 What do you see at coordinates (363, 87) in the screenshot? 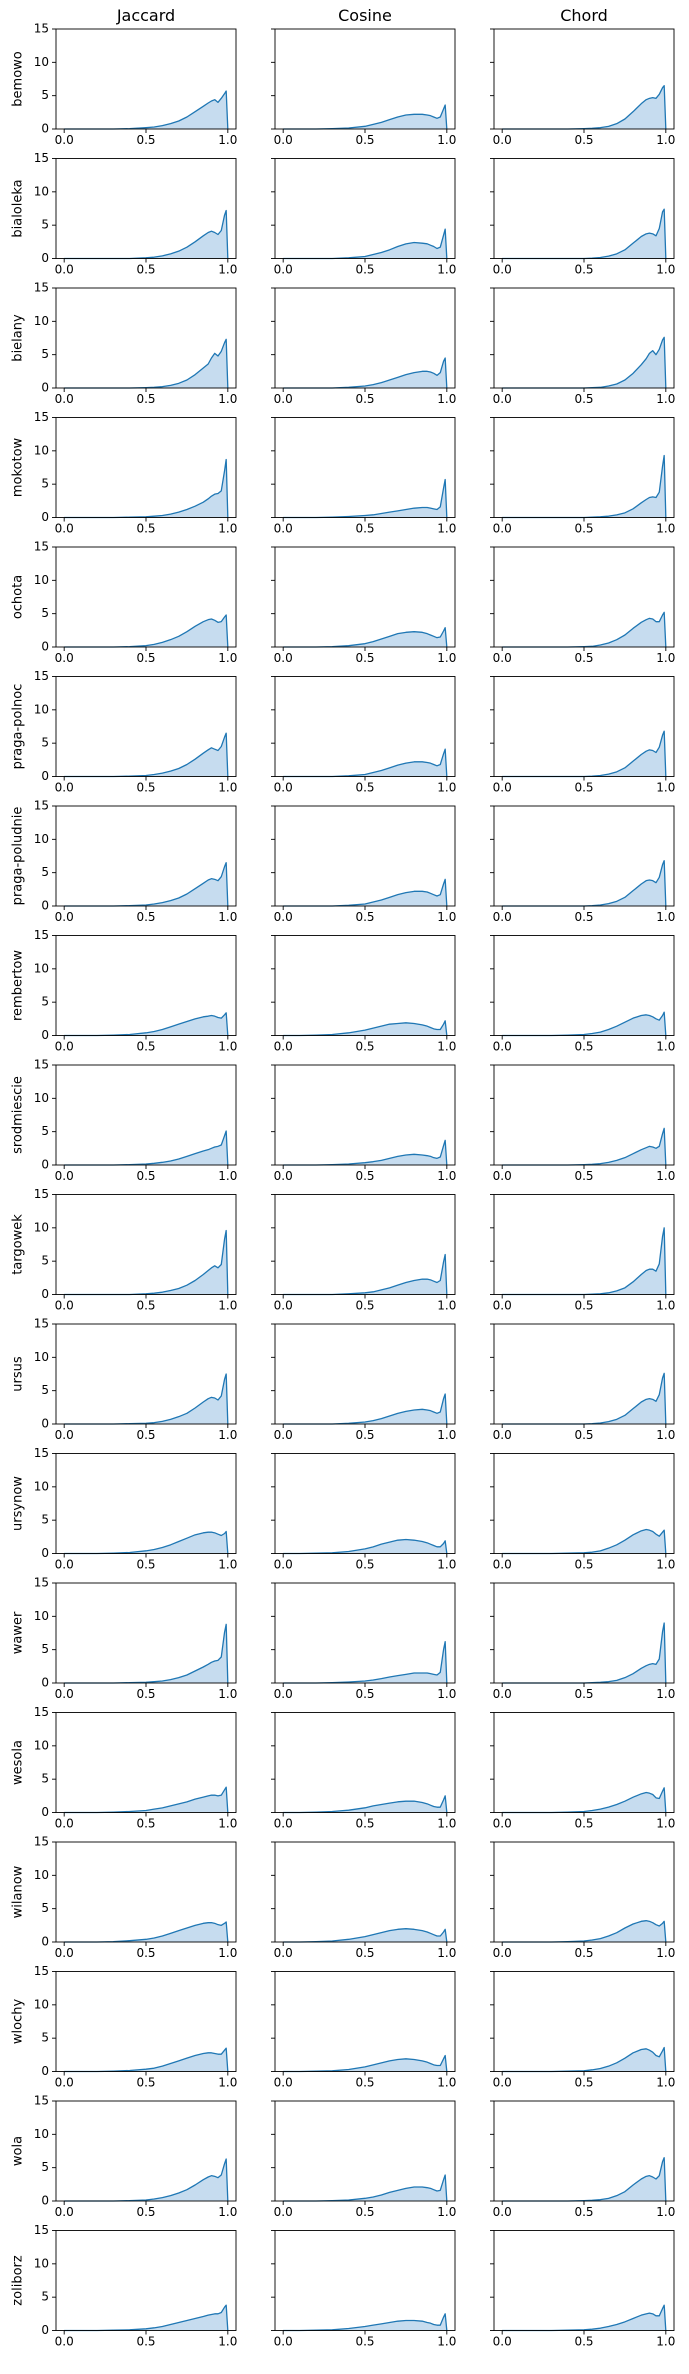
I see `panel-bemowo-cosine: 0.0 0.5 1.0` at bounding box center [363, 87].